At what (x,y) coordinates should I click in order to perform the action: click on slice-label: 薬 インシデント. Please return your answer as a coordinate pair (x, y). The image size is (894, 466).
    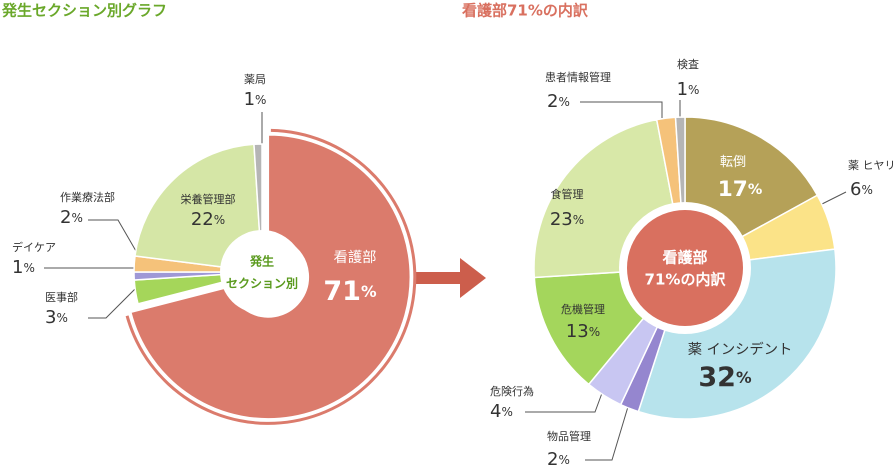
    Looking at the image, I should click on (740, 349).